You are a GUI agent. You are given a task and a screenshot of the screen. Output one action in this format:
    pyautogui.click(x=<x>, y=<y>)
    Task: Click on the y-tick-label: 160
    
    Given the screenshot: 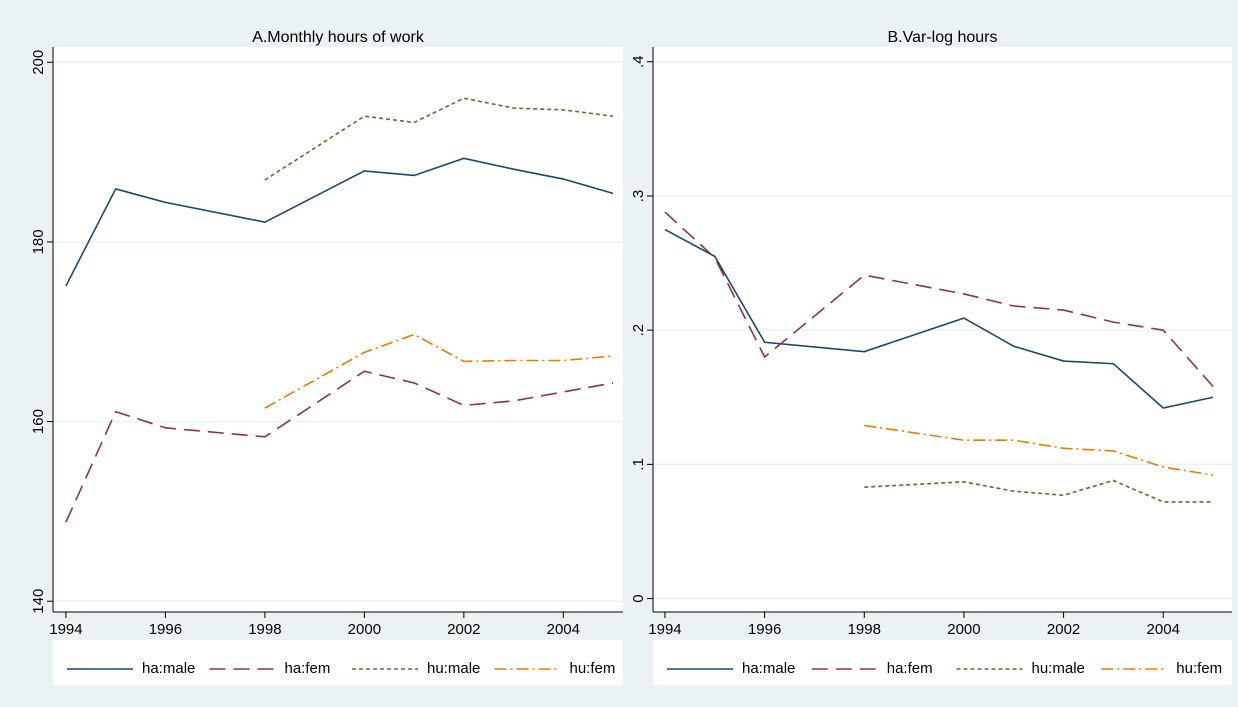 What is the action you would take?
    pyautogui.click(x=38, y=421)
    